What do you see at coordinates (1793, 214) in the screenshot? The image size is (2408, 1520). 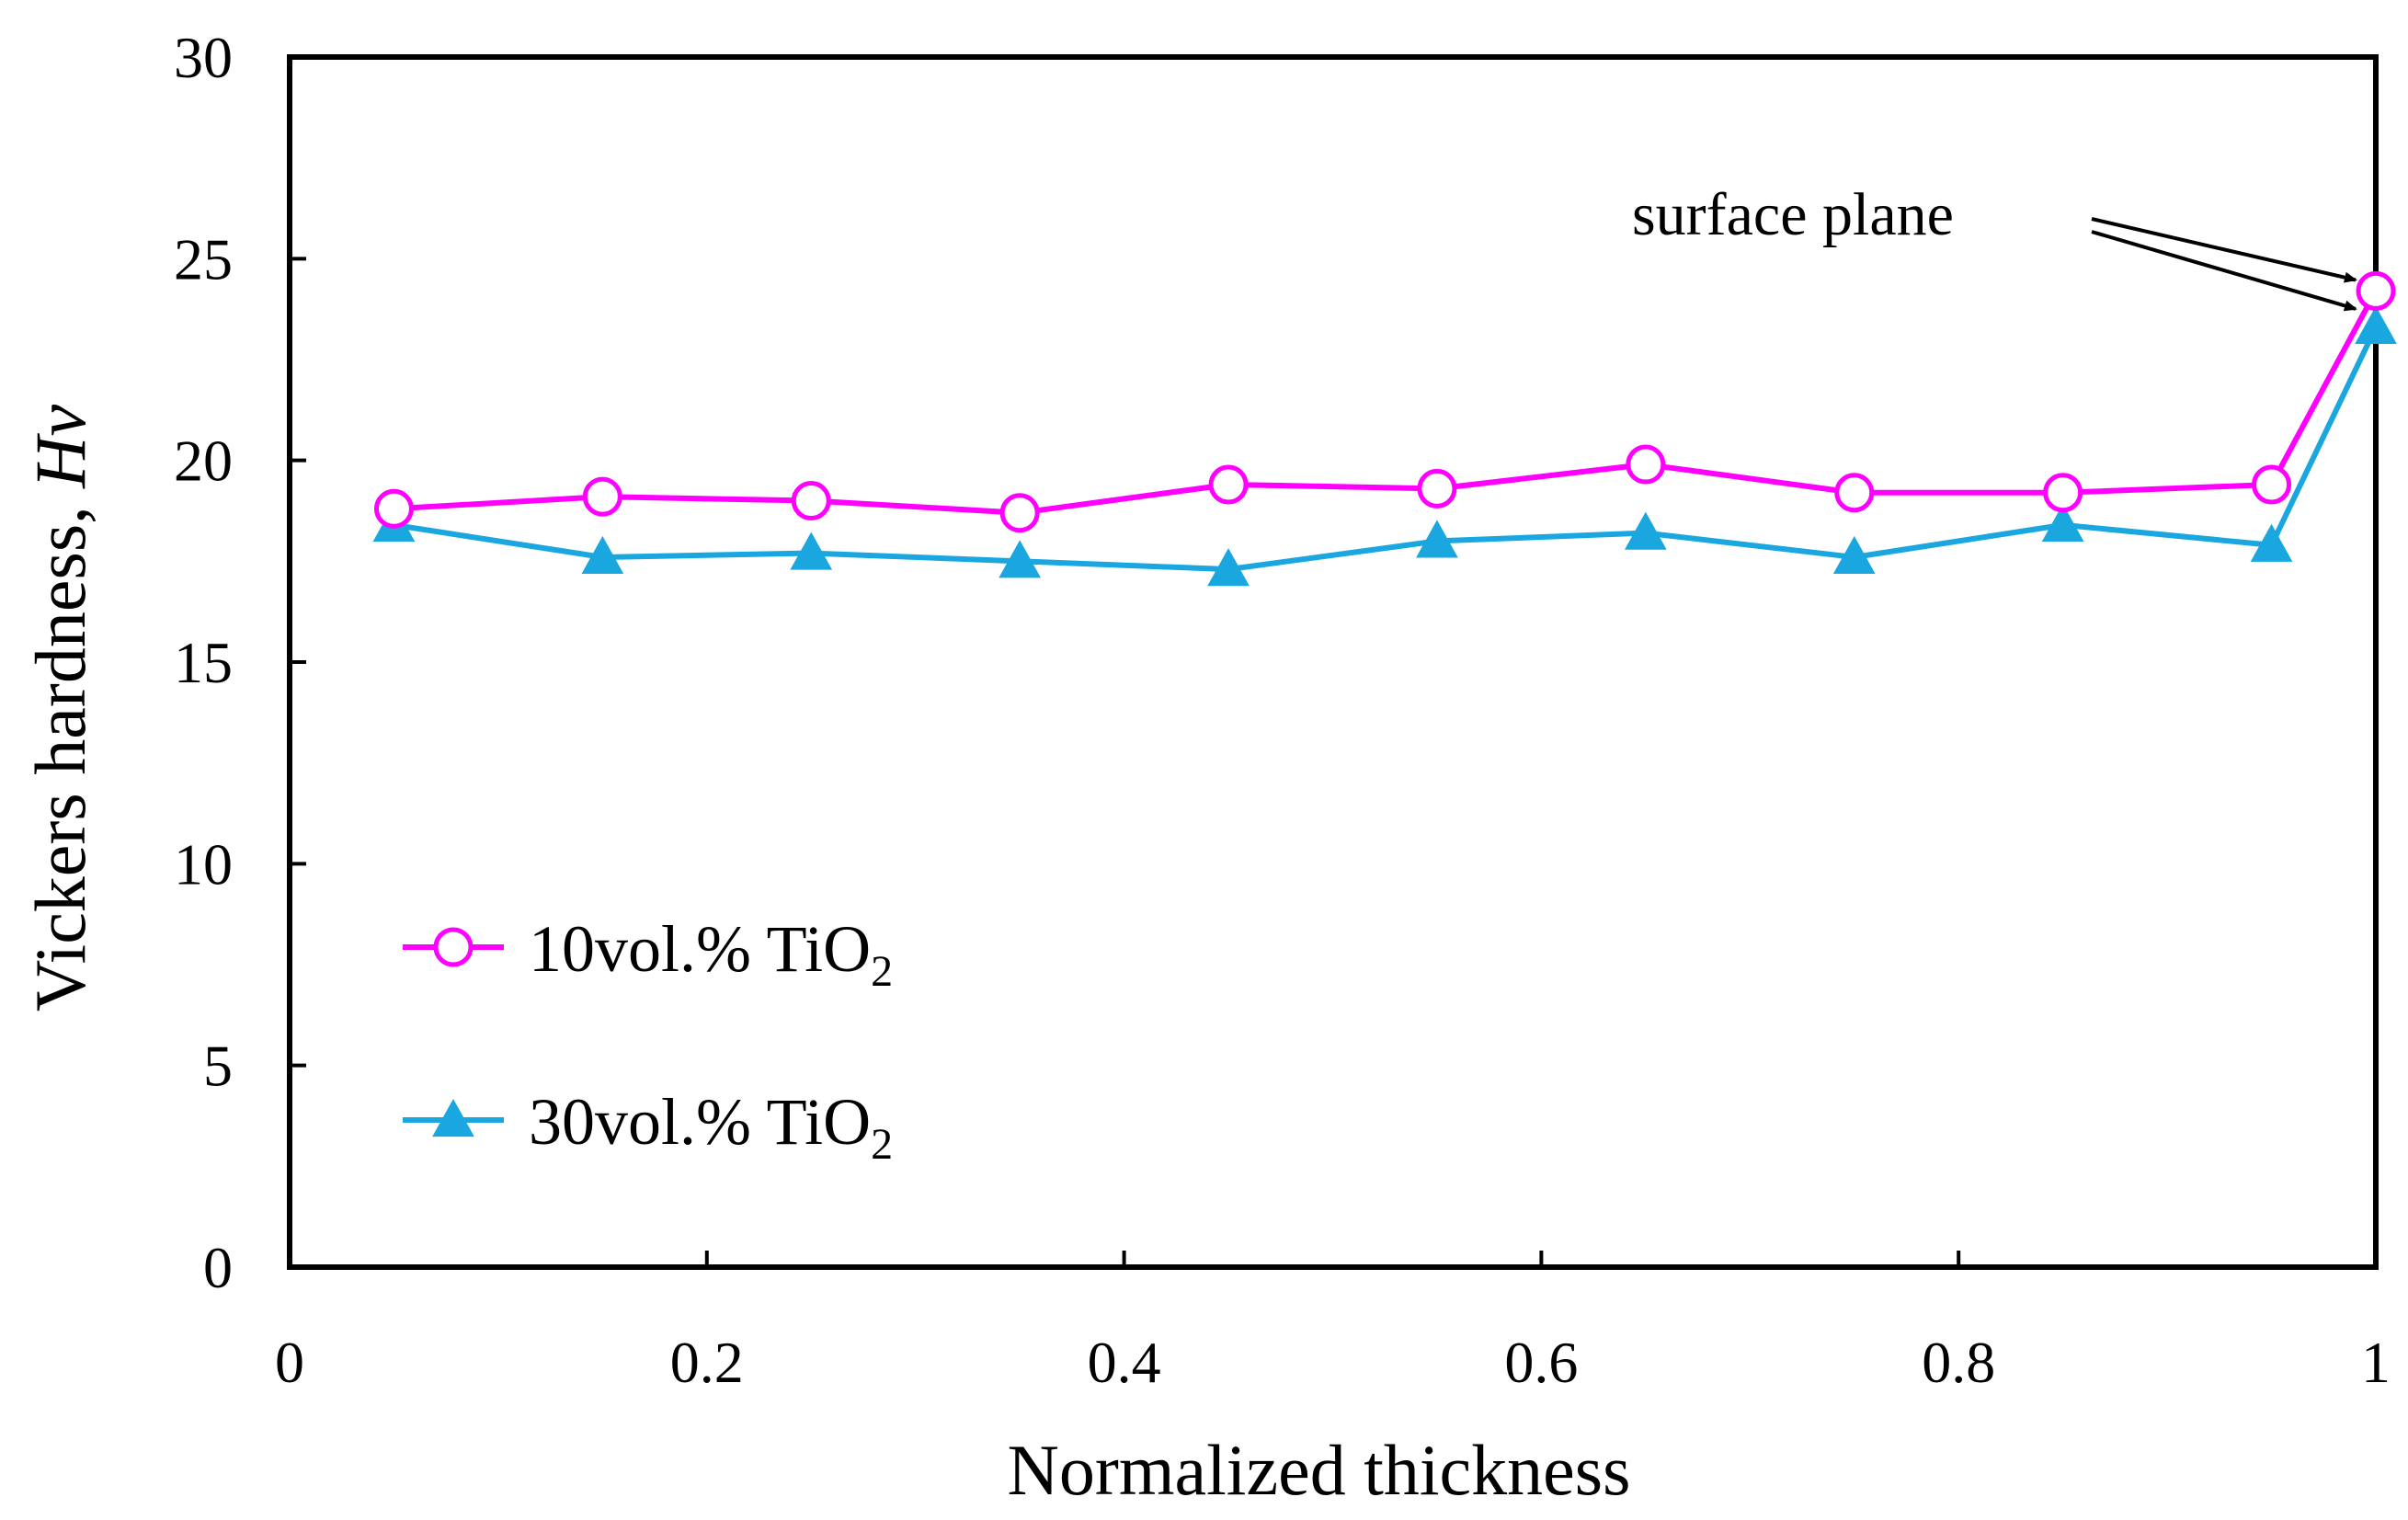 I see `annotation-surface-plane: surface plane` at bounding box center [1793, 214].